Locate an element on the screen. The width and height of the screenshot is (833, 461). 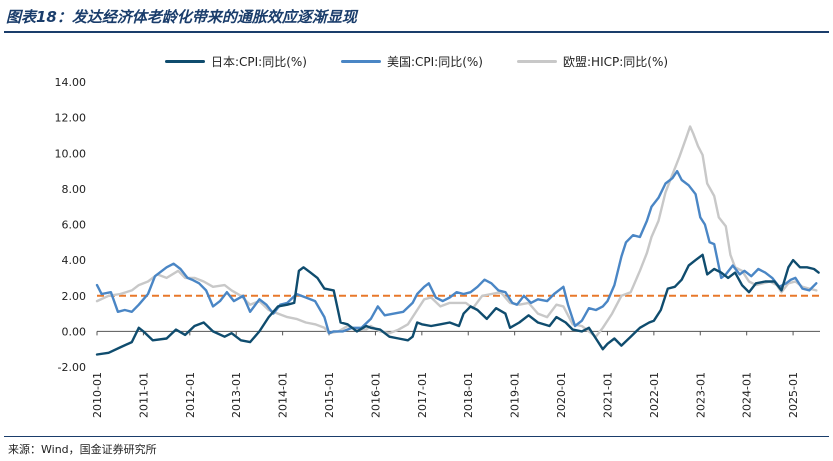
x-tick-label: 2016-01 is located at coordinates (375, 395).